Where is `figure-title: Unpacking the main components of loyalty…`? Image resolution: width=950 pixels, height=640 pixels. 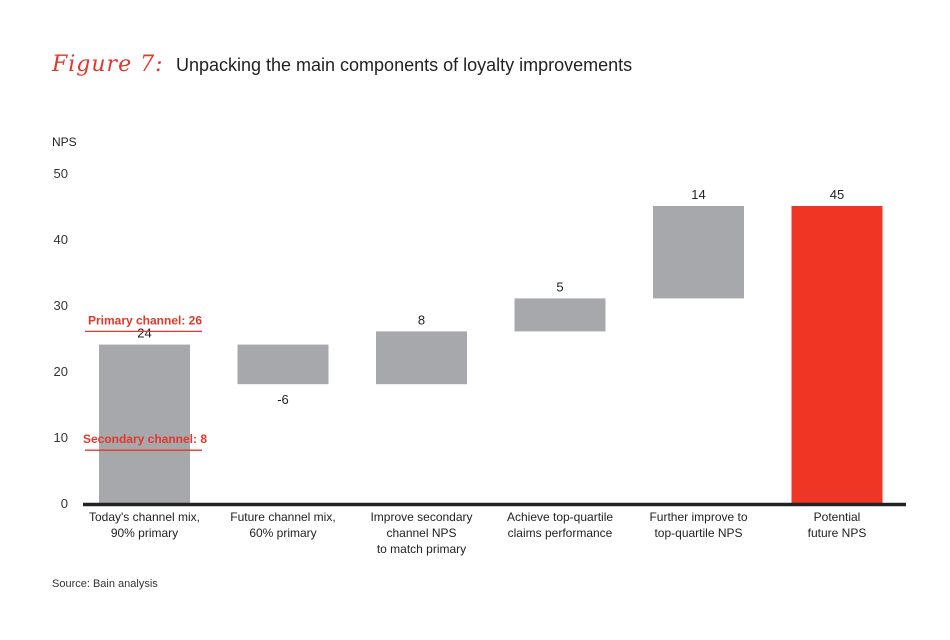 figure-title: Unpacking the main components of loyalty… is located at coordinates (404, 65).